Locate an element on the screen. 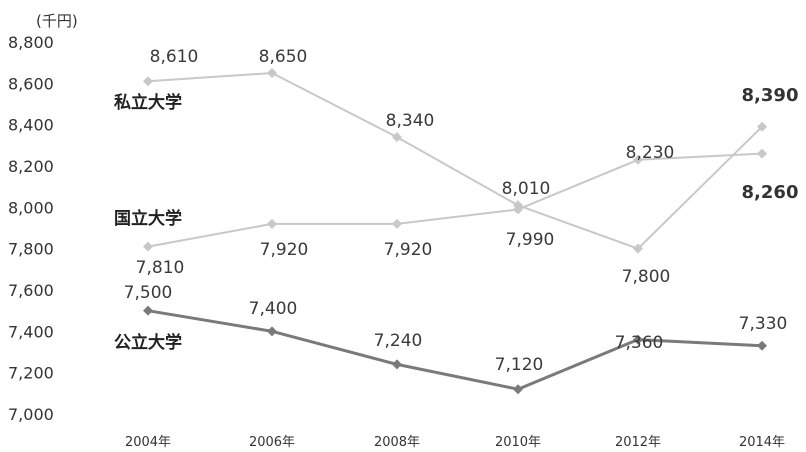  series-name-label: 国立大学 is located at coordinates (148, 218).